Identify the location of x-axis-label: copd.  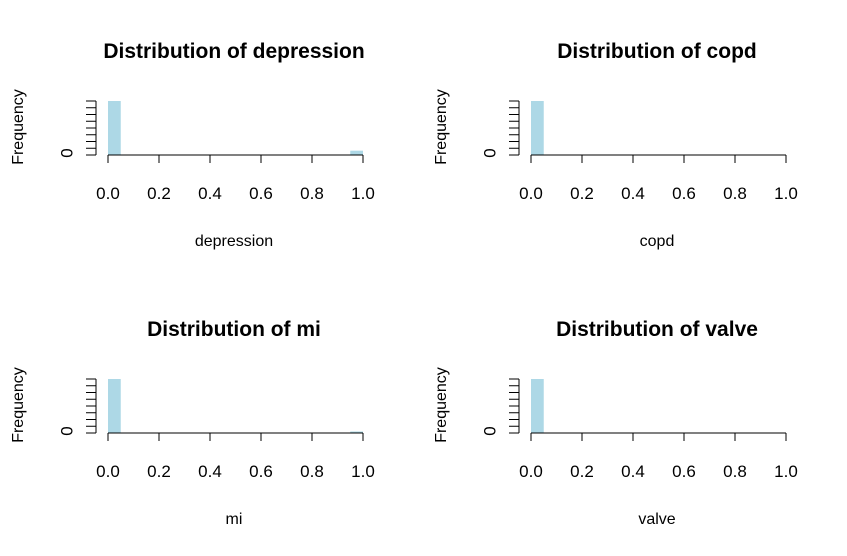
(657, 241).